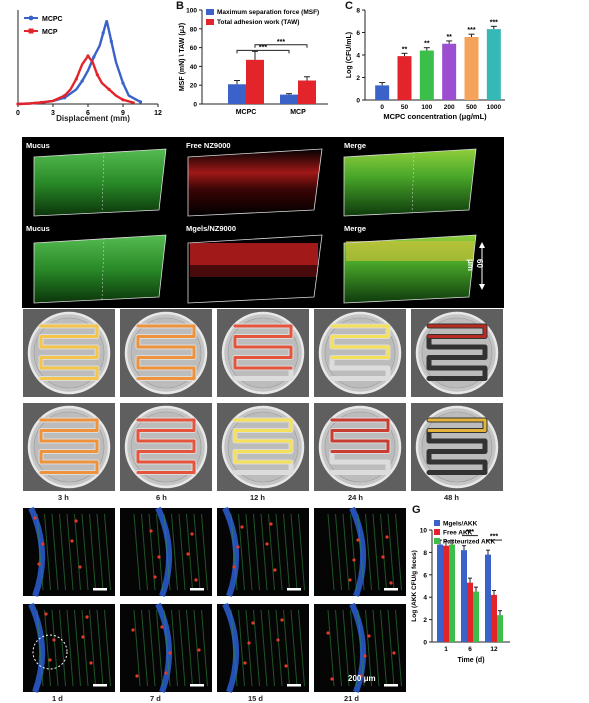 The height and width of the screenshot is (703, 589). Describe the element at coordinates (469, 542) in the screenshot. I see `legend-label-g-2: Pasteurized AKK` at that location.